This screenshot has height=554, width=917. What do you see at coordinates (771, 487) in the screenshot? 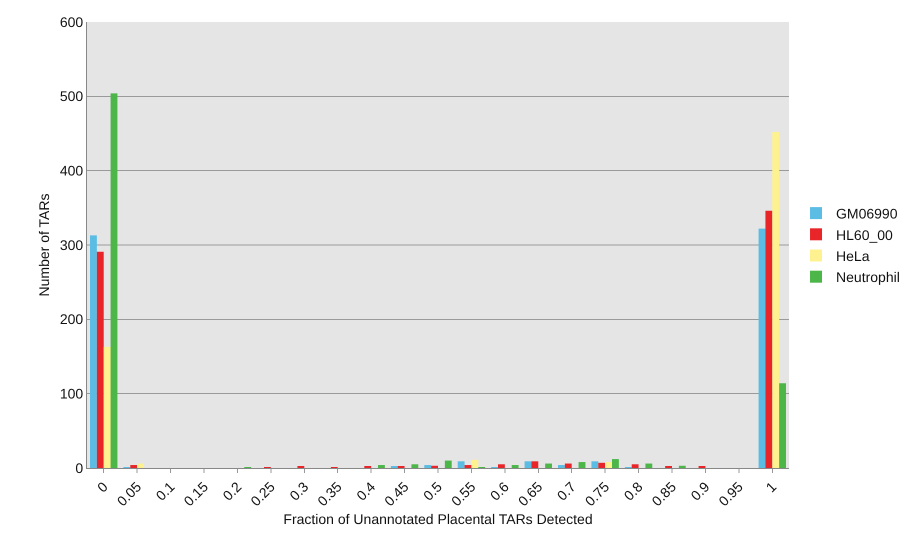
I see `x-tick-label: 1` at bounding box center [771, 487].